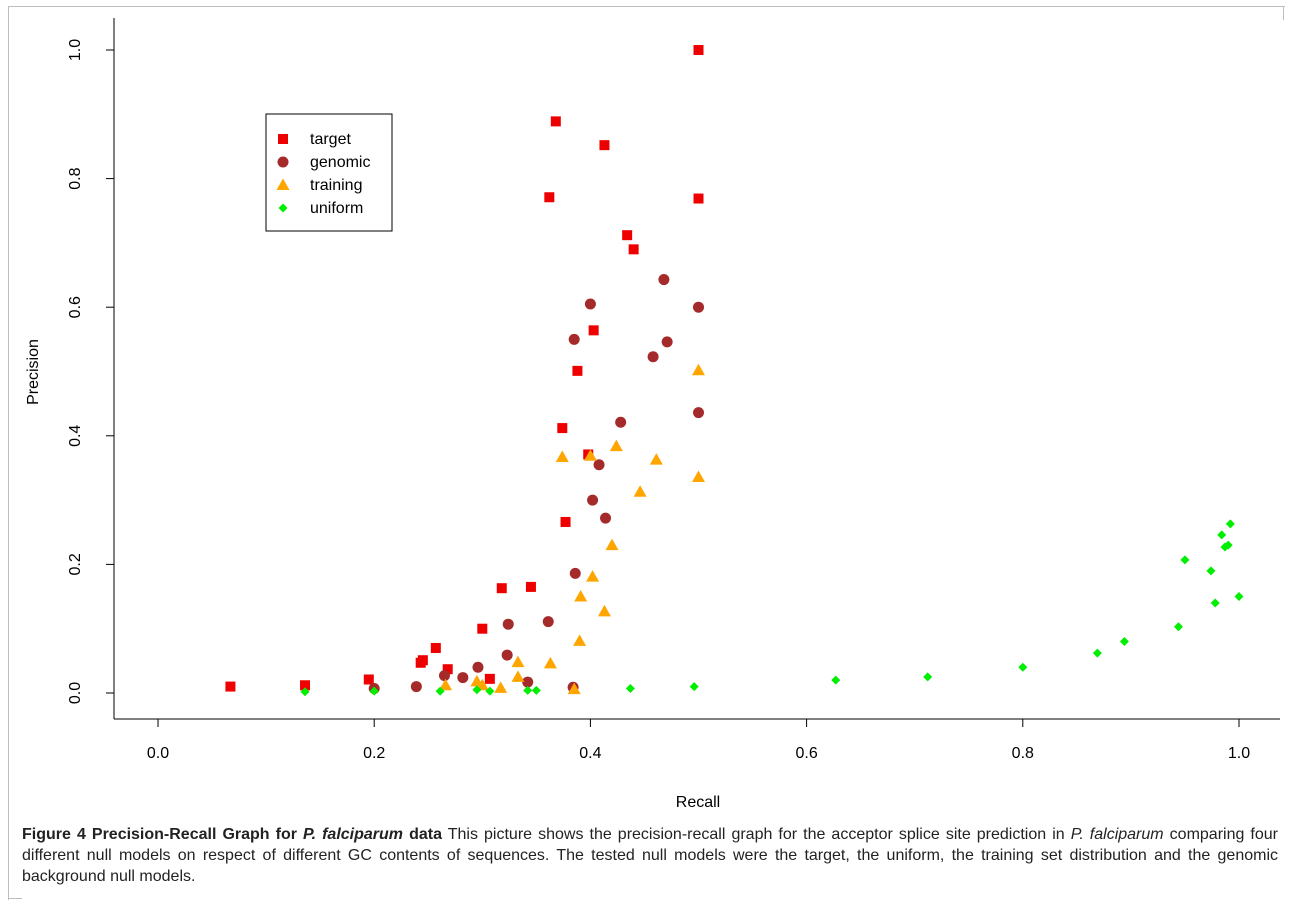 Image resolution: width=1290 pixels, height=905 pixels. Describe the element at coordinates (75, 178) in the screenshot. I see `y-tick-label: 0.8` at that location.